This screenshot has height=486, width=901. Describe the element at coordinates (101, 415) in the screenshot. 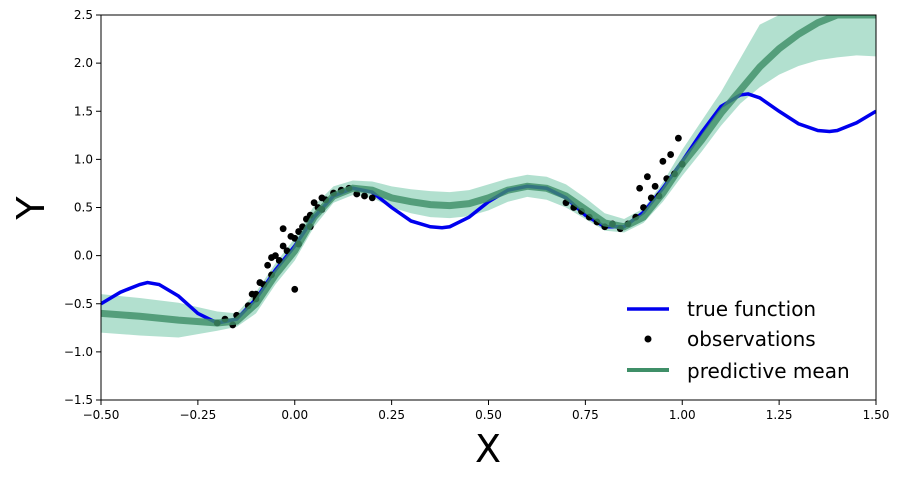

I see `x-tick-label: −0.50` at that location.